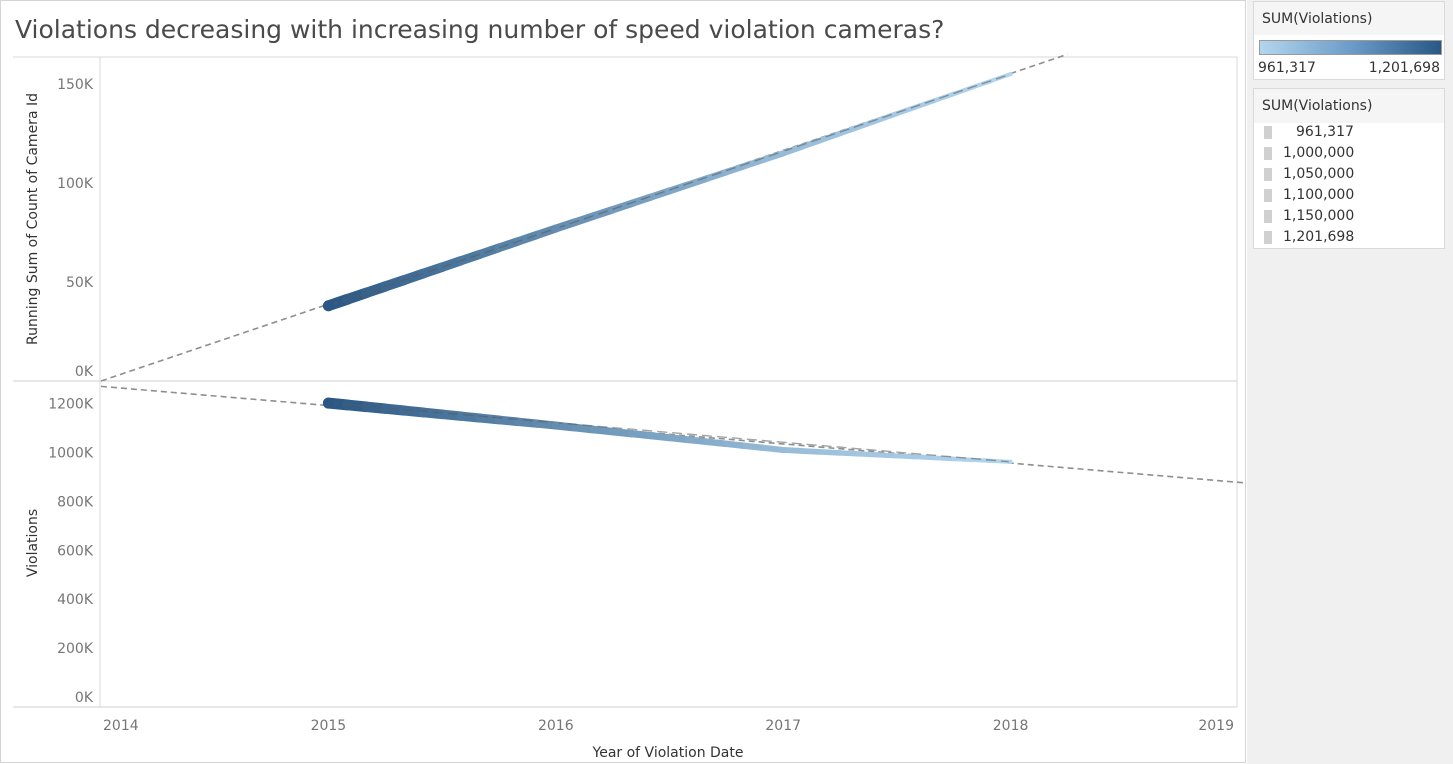  What do you see at coordinates (71, 405) in the screenshot?
I see `y-tick-label: 1200K` at bounding box center [71, 405].